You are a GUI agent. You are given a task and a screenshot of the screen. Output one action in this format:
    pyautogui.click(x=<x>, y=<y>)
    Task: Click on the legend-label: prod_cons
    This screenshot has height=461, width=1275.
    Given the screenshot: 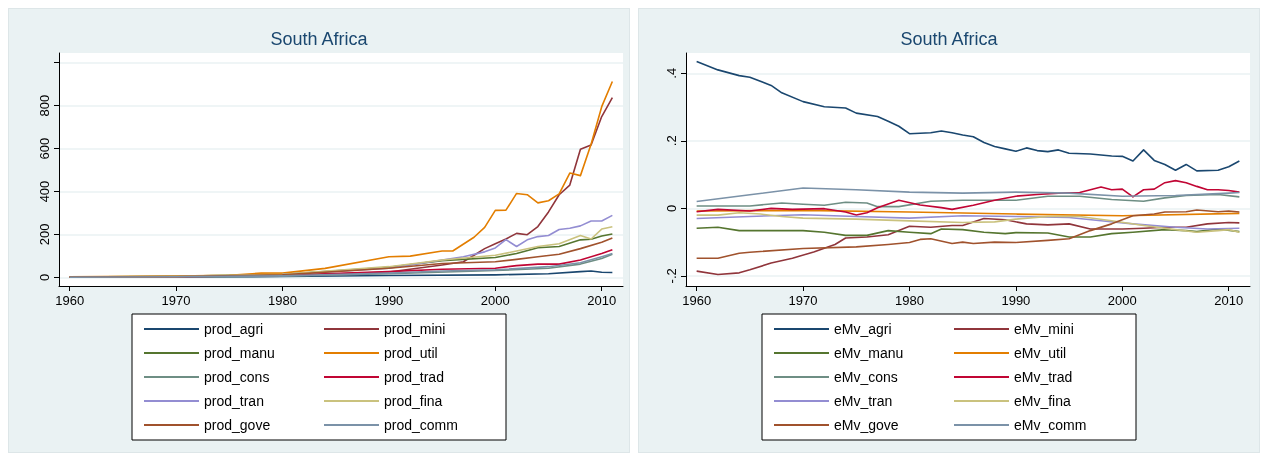 What is the action you would take?
    pyautogui.click(x=237, y=377)
    